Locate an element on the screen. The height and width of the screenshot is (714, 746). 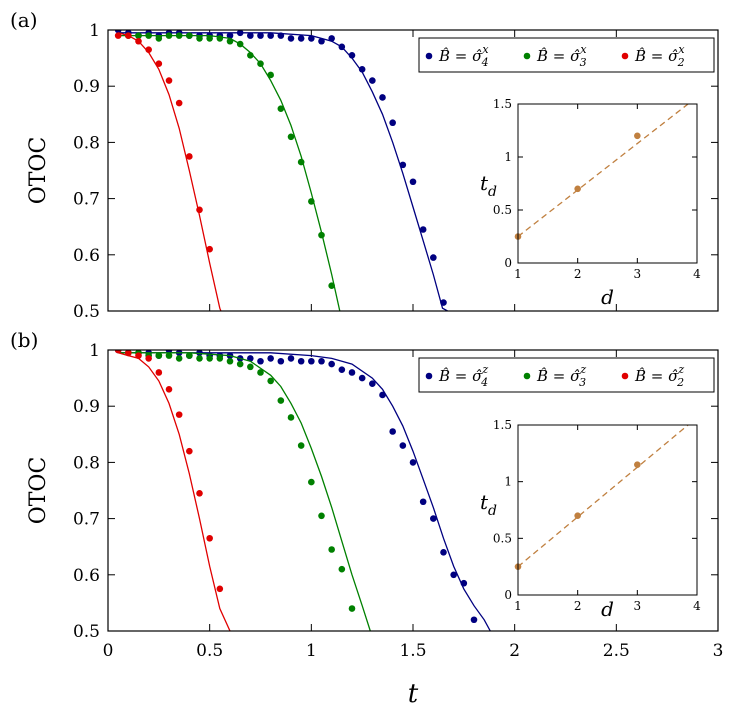
x-tick-label: 0 is located at coordinates (108, 651).